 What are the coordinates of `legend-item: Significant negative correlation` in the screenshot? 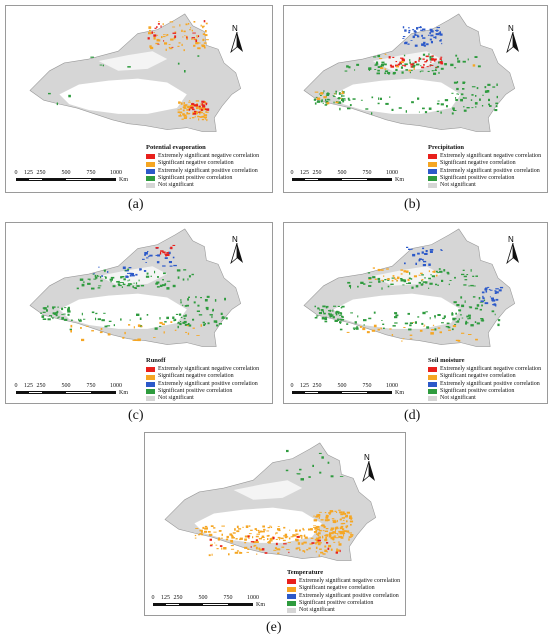 It's located at (484, 376).